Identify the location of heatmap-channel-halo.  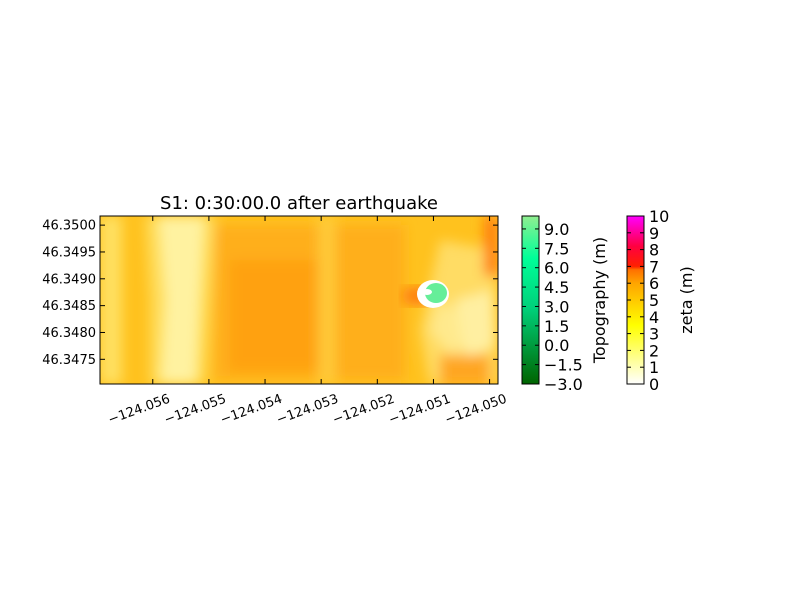
(180, 300).